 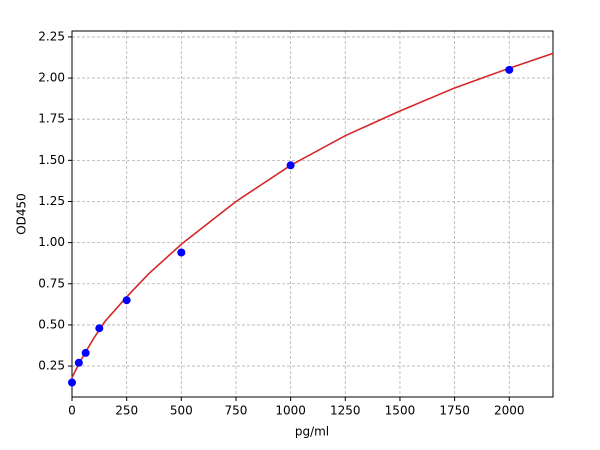 I want to click on y-tick-label: 2.00, so click(x=51, y=78).